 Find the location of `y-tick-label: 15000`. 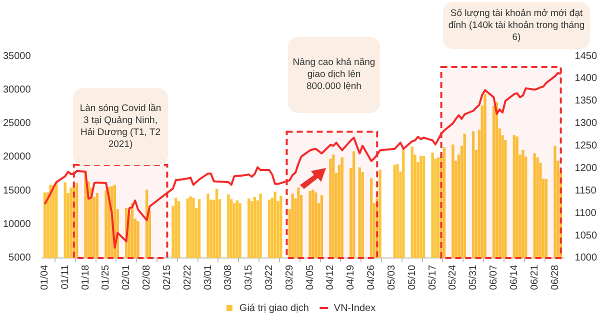

y-tick-label: 15000 is located at coordinates (17, 190).